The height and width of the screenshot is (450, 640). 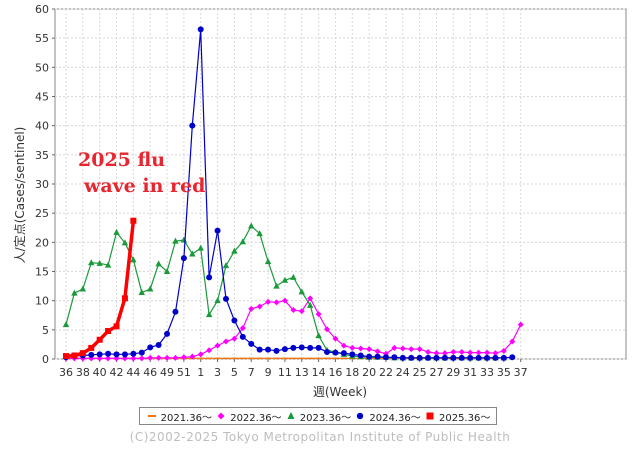 I want to click on x-tick-label: 13, so click(x=302, y=372).